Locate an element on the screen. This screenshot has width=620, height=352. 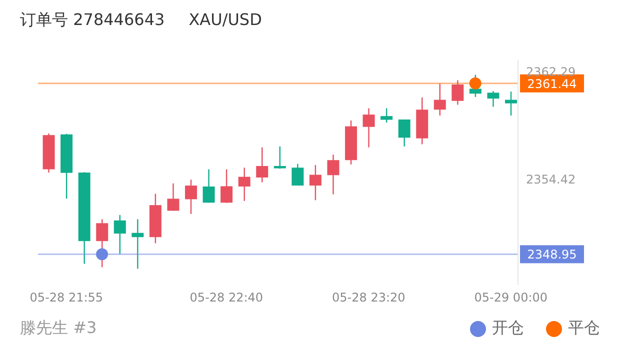
chart-subtitle: XAU/USD is located at coordinates (225, 19).